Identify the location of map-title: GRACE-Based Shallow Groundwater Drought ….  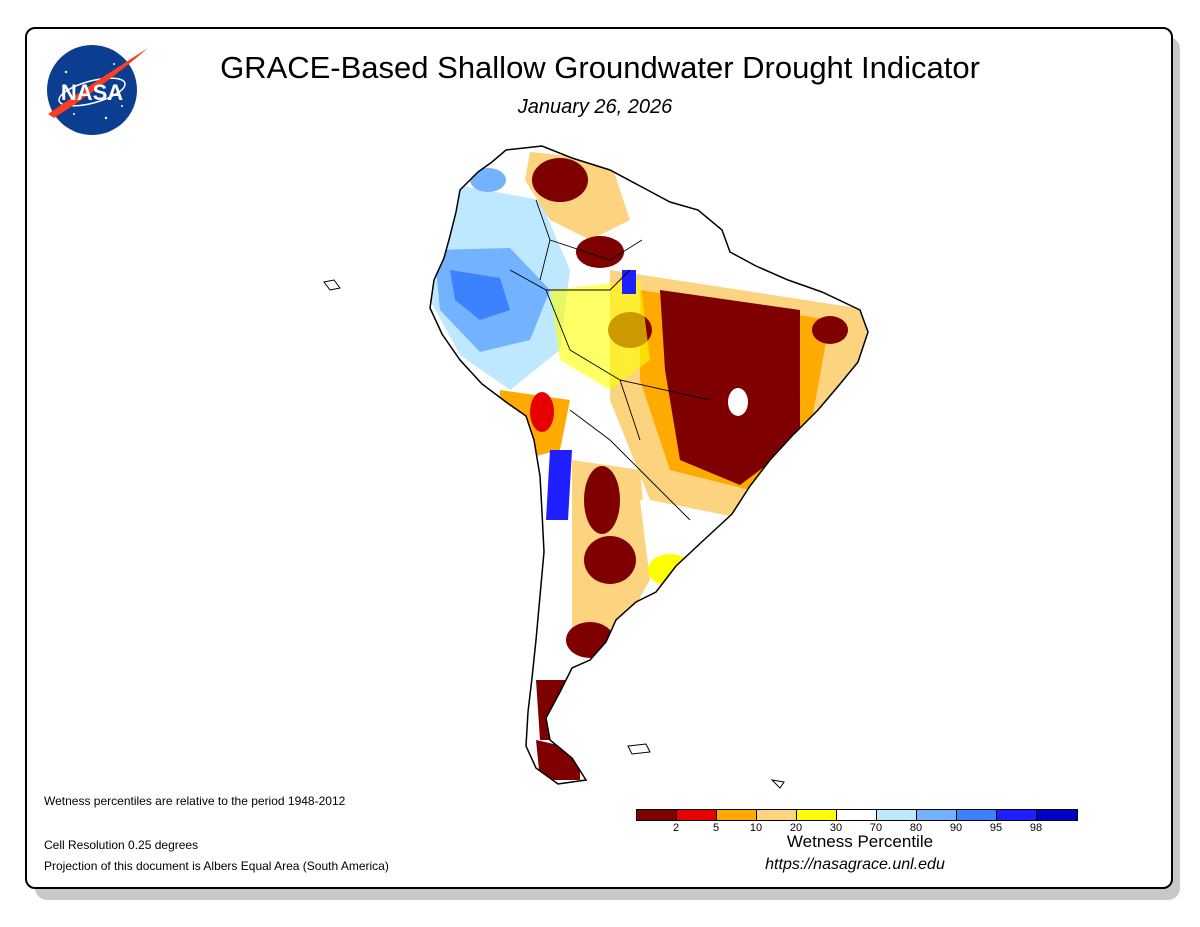
(600, 67).